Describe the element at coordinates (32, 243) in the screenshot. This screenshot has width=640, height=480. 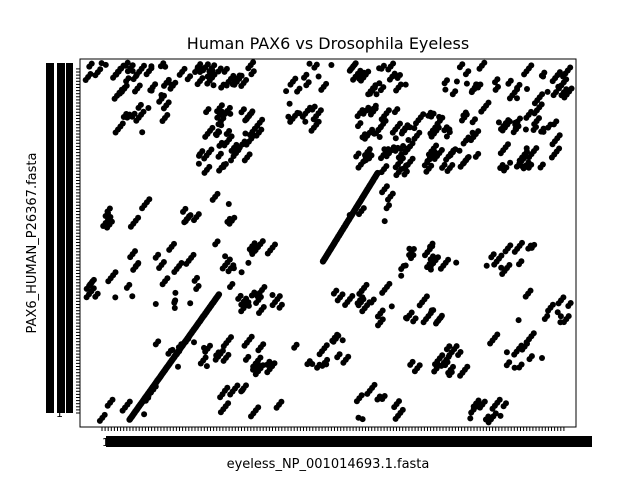
I see `y-axis-label: PAX6_HUMAN_P26367.fasta` at that location.